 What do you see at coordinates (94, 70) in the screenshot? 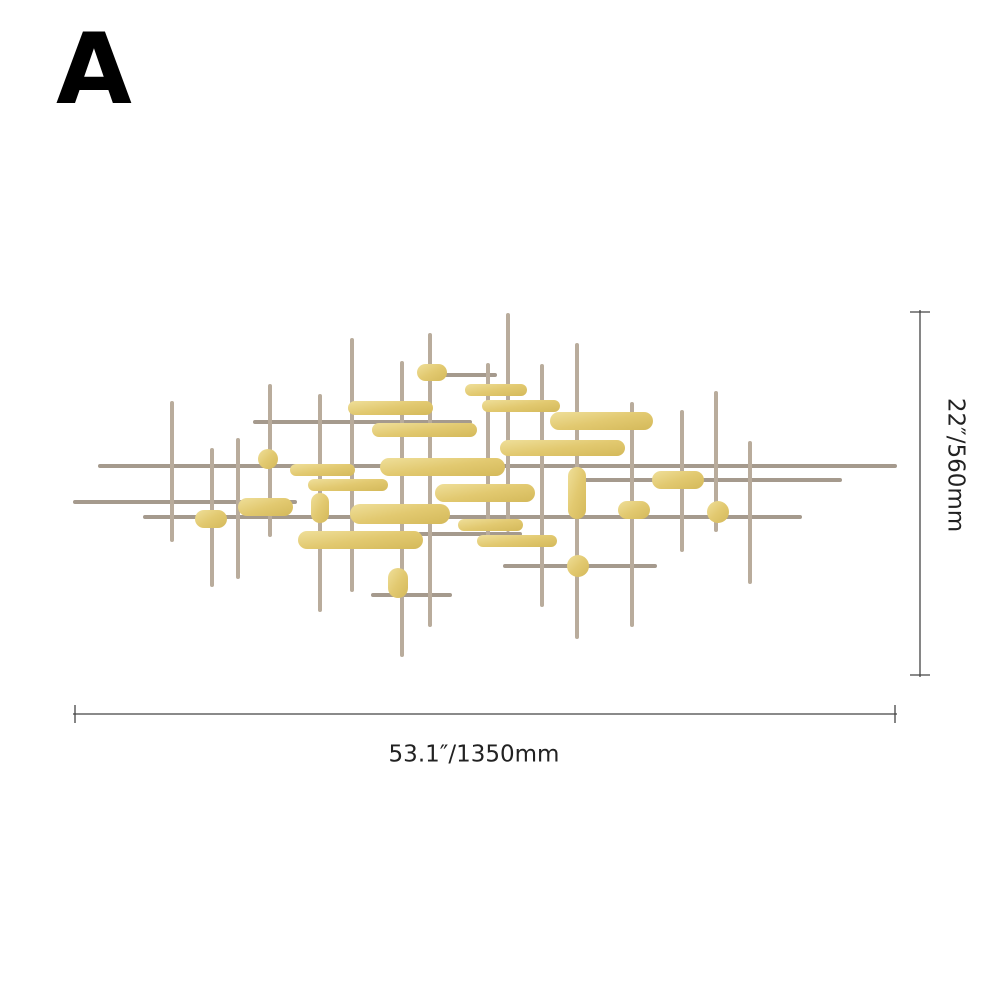
I see `variant-label: A` at bounding box center [94, 70].